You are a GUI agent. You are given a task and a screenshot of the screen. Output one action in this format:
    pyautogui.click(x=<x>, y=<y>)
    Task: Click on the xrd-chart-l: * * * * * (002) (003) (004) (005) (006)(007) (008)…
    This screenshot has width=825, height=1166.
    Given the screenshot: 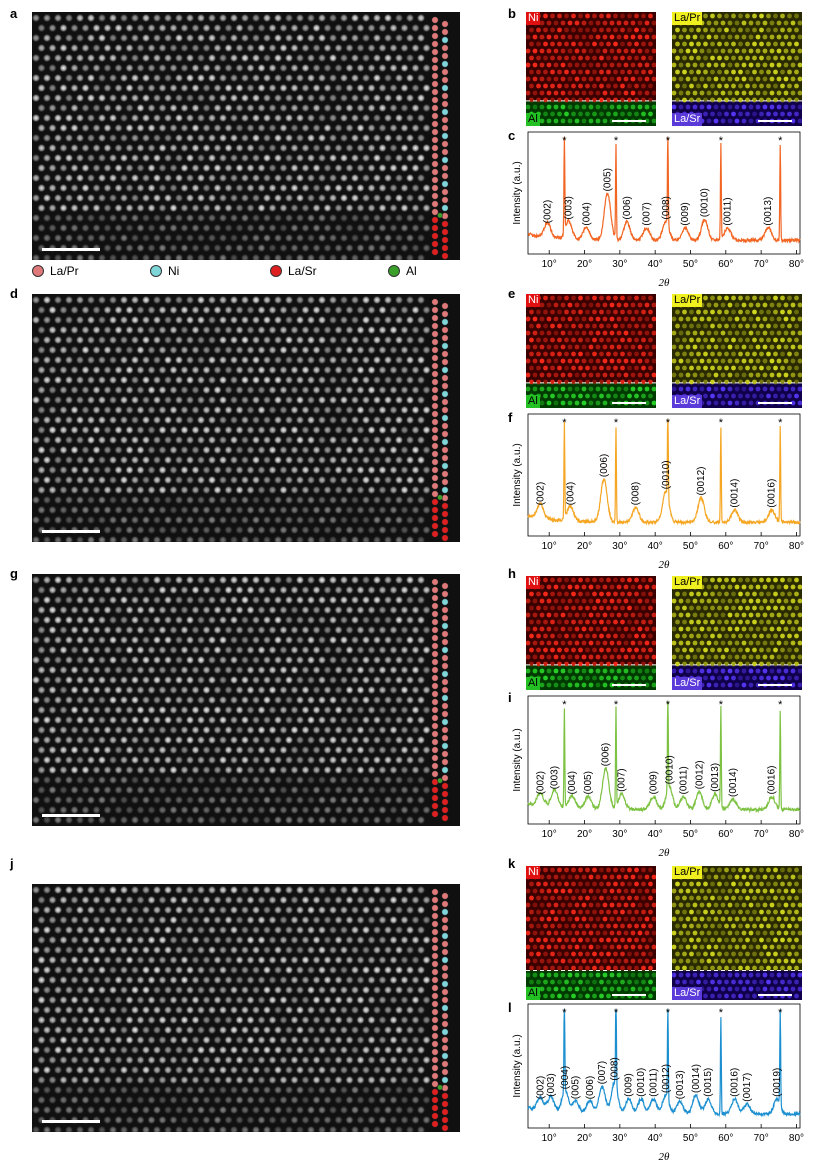 What is the action you would take?
    pyautogui.click(x=658, y=1083)
    